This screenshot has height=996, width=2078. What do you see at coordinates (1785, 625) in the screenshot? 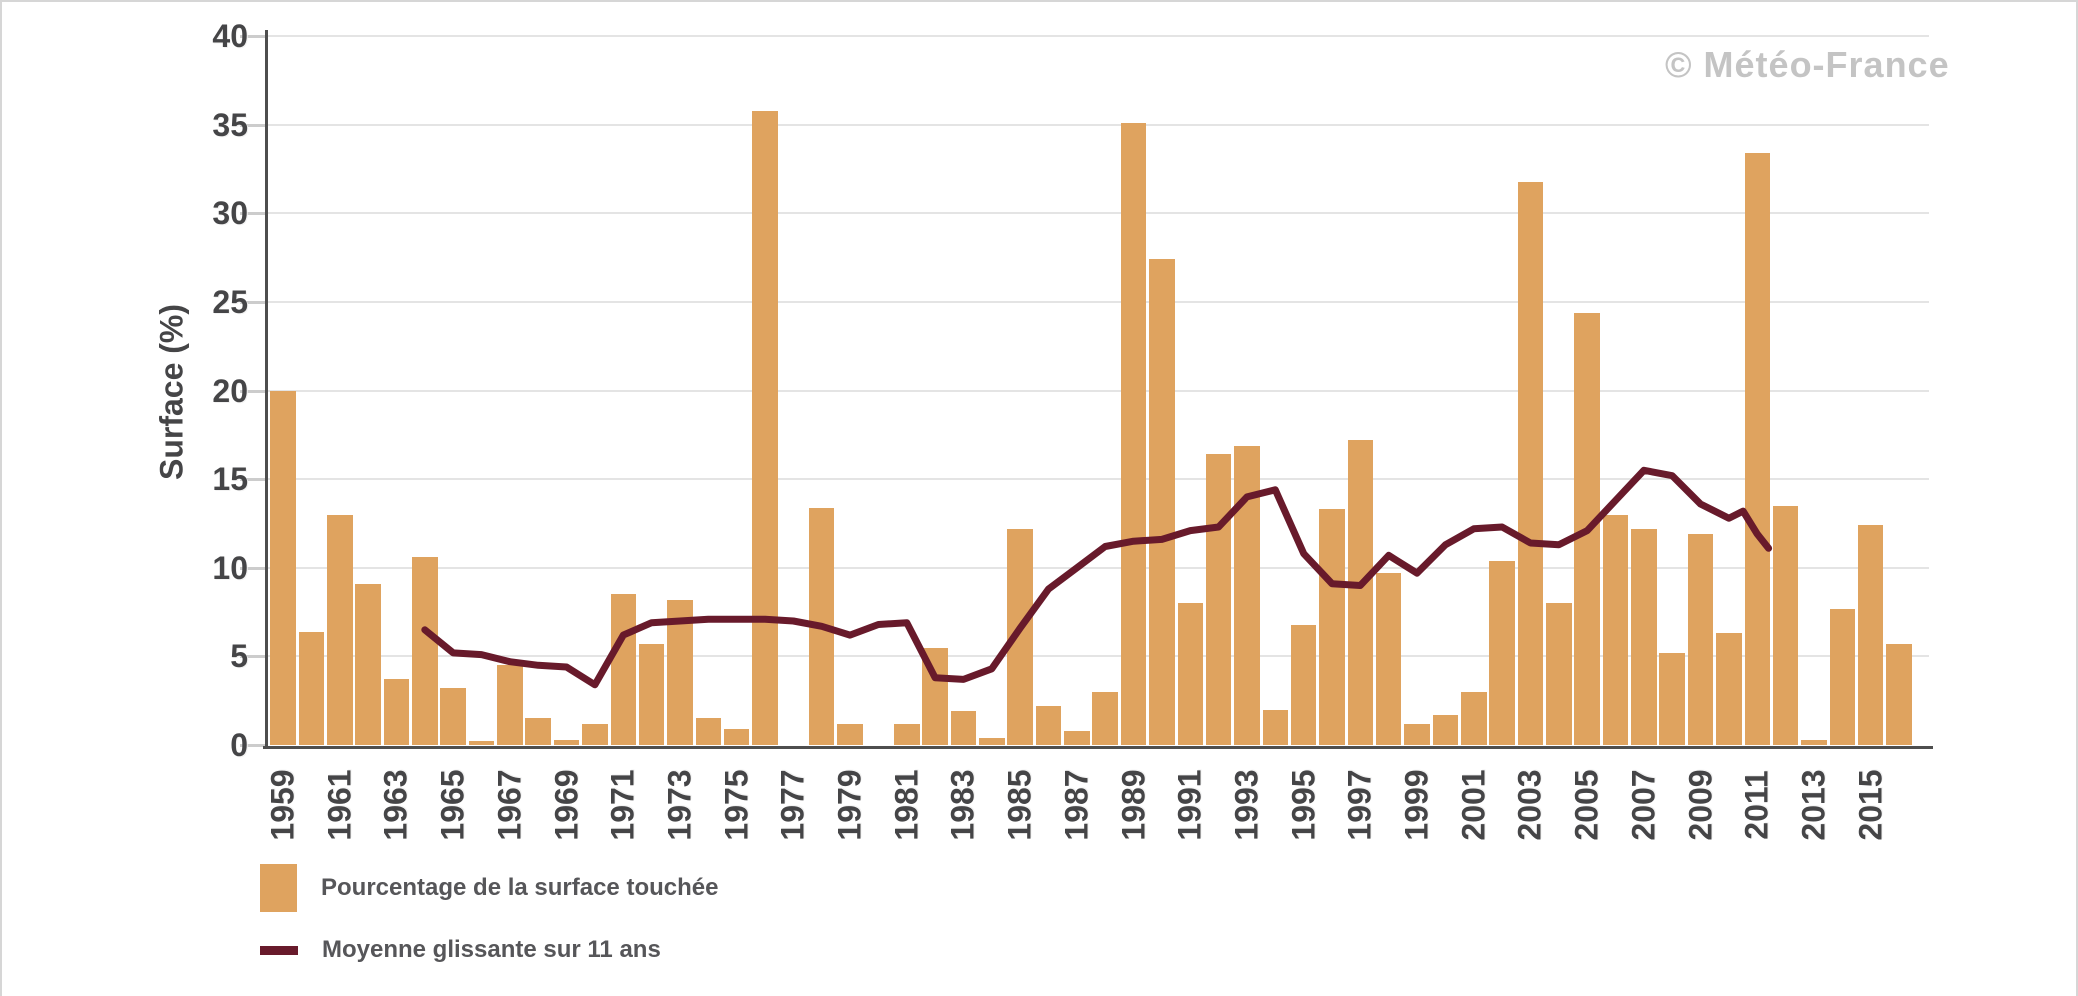
I see `bar-2012` at bounding box center [1785, 625].